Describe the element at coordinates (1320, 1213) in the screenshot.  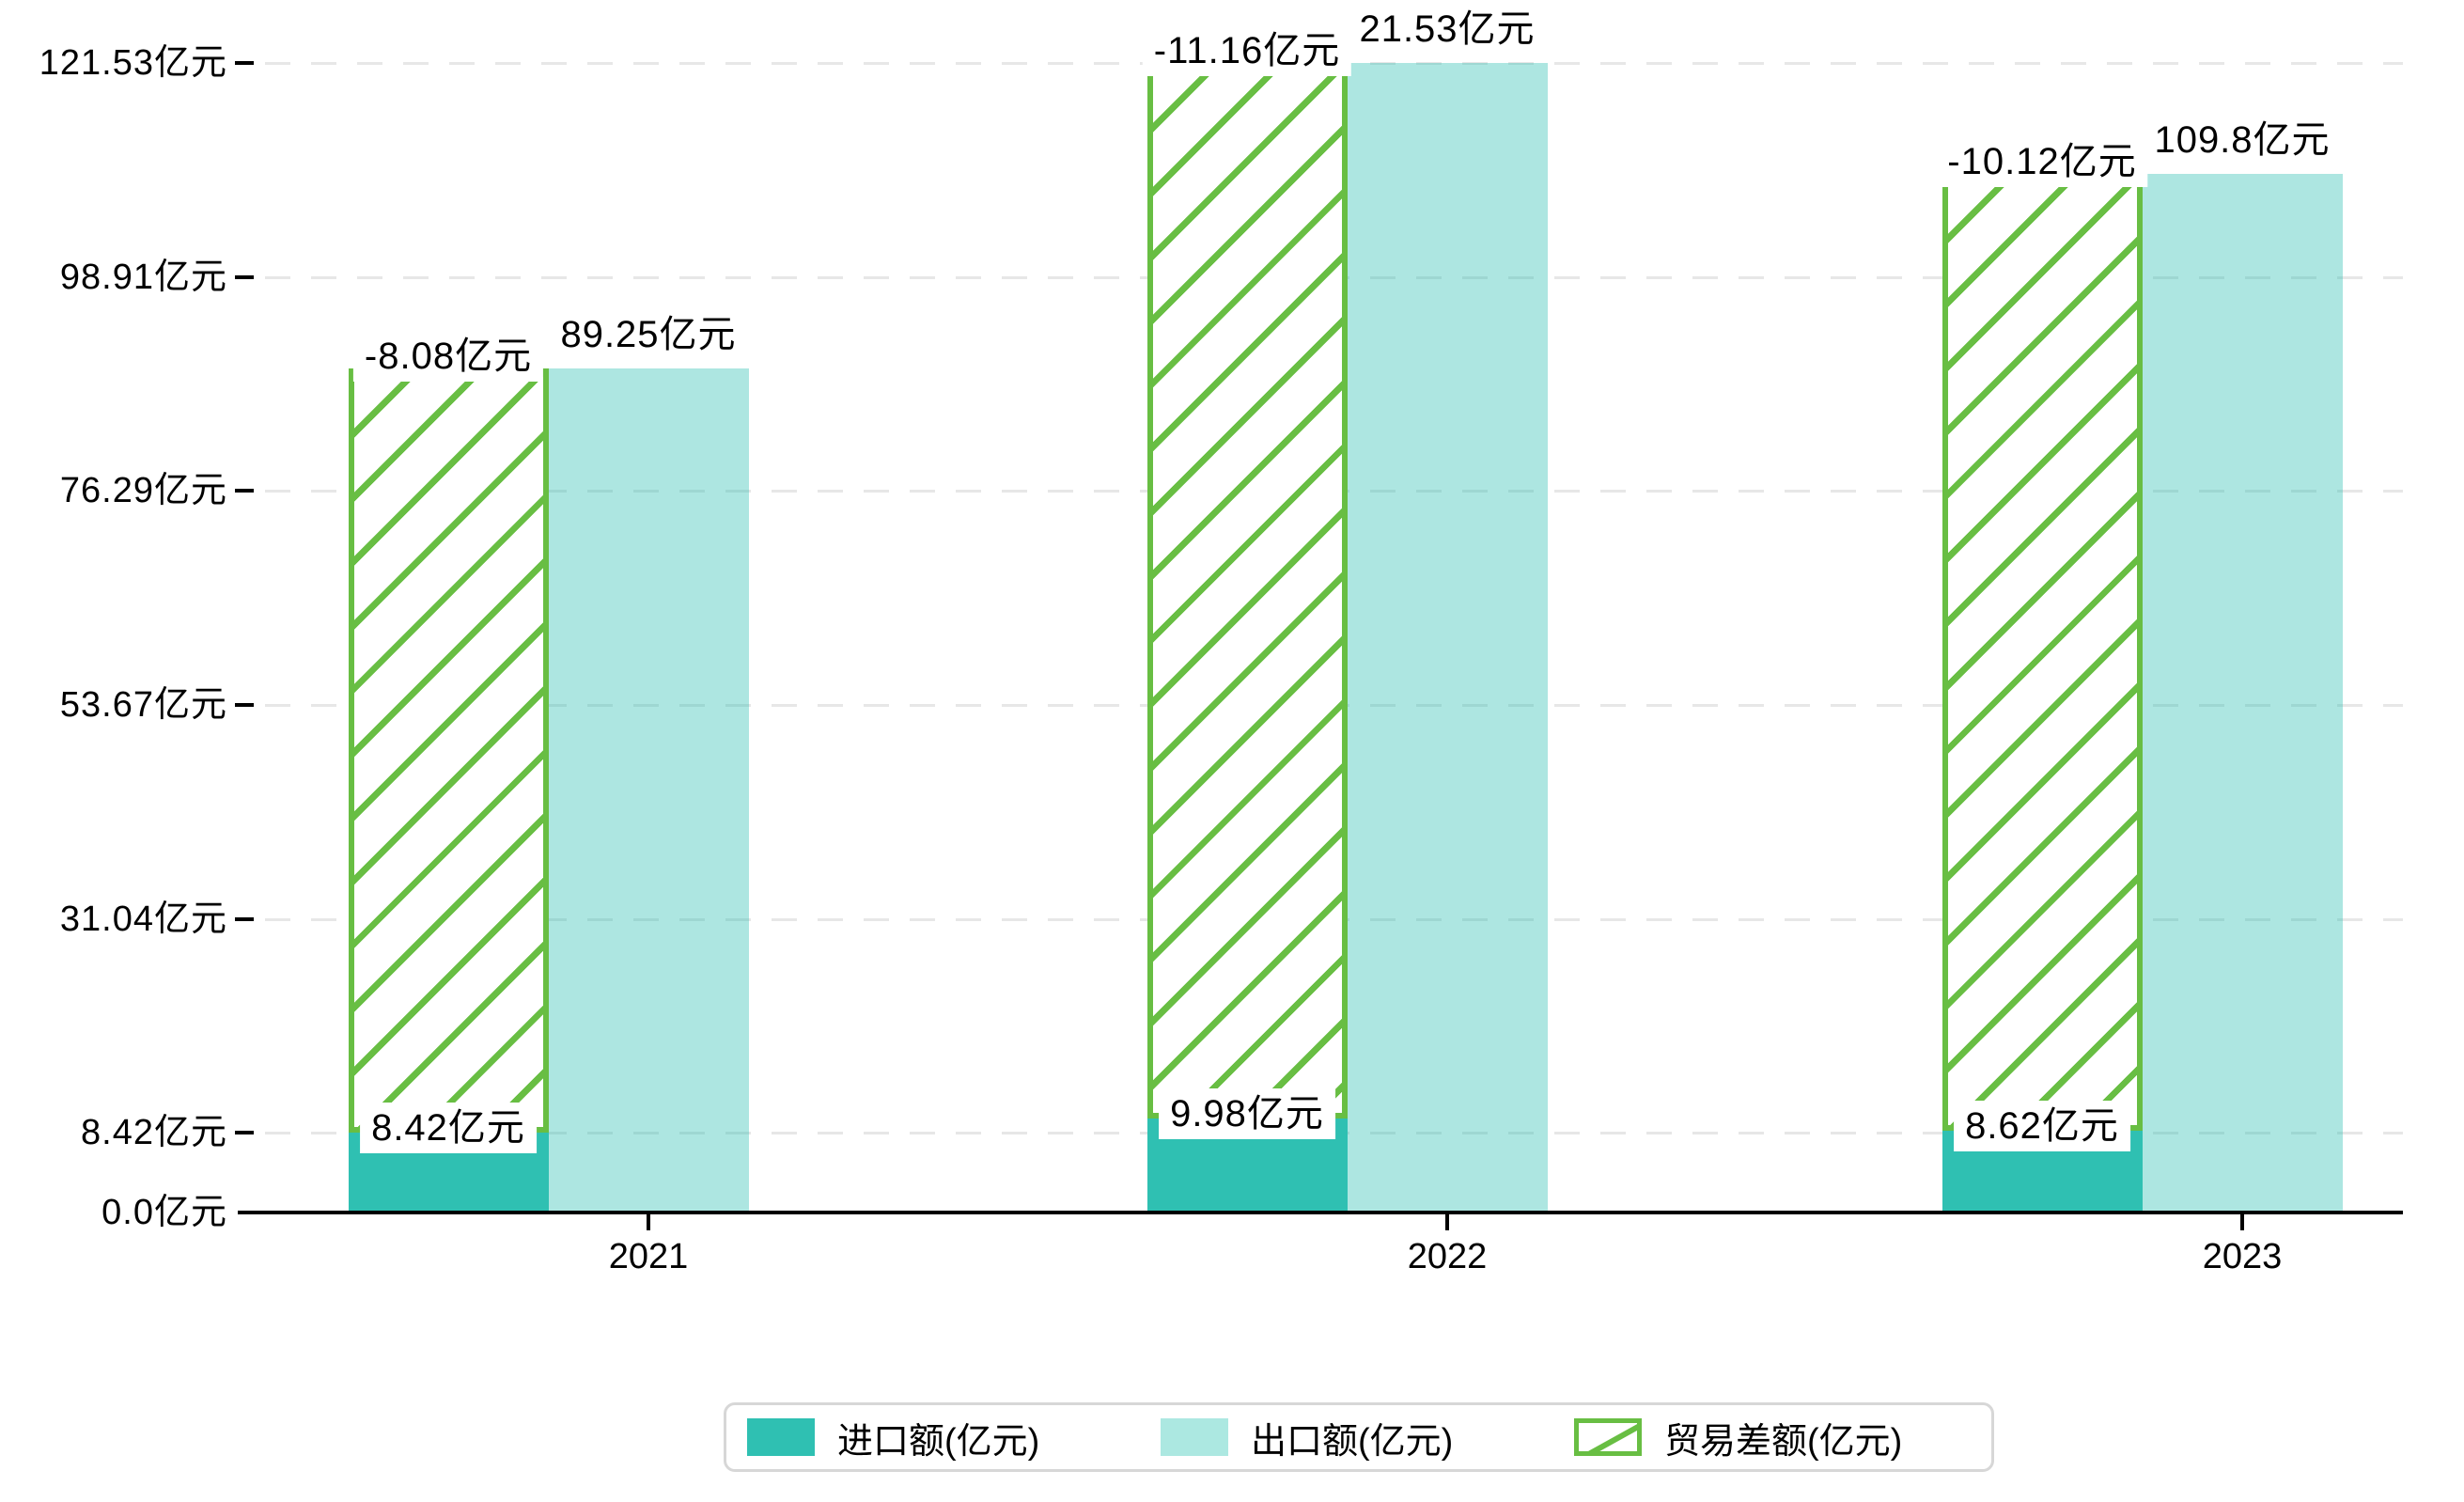
I see `x-axis-line` at that location.